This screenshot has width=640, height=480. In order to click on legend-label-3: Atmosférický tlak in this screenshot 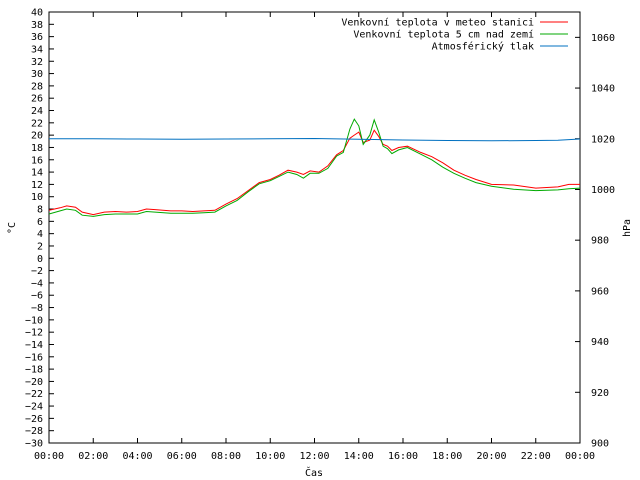, I will do `click(483, 47)`.